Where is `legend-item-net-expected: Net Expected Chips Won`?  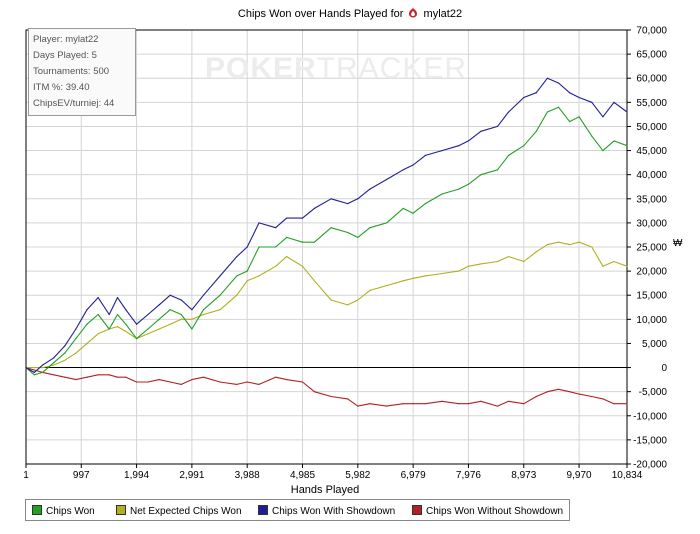
legend-item-net-expected: Net Expected Chips Won is located at coordinates (179, 511).